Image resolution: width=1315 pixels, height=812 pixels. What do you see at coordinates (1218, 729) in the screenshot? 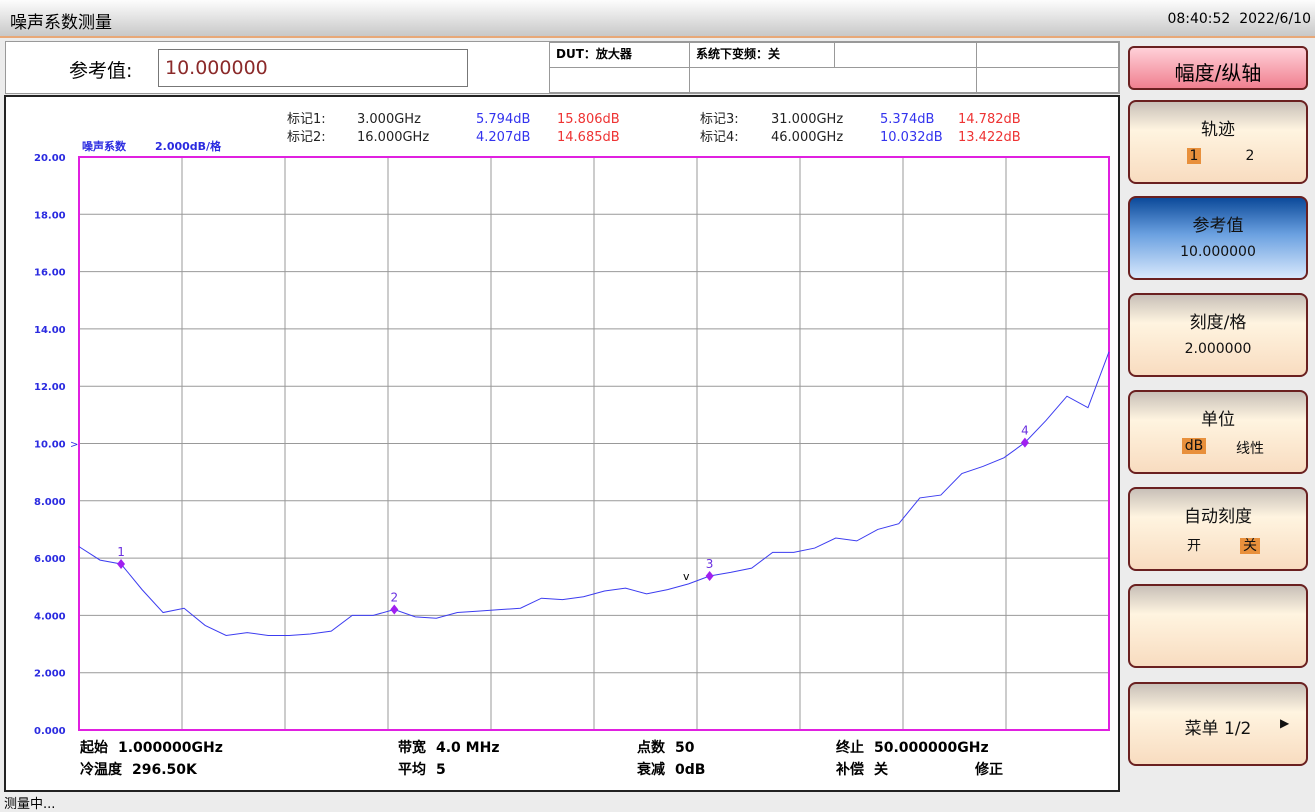
I see `menu-button-label: 菜单 1/2` at bounding box center [1218, 729].